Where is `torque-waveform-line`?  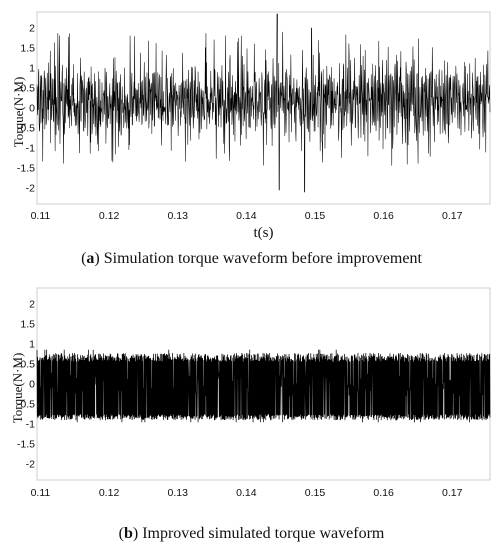 torque-waveform-line is located at coordinates (263, 386).